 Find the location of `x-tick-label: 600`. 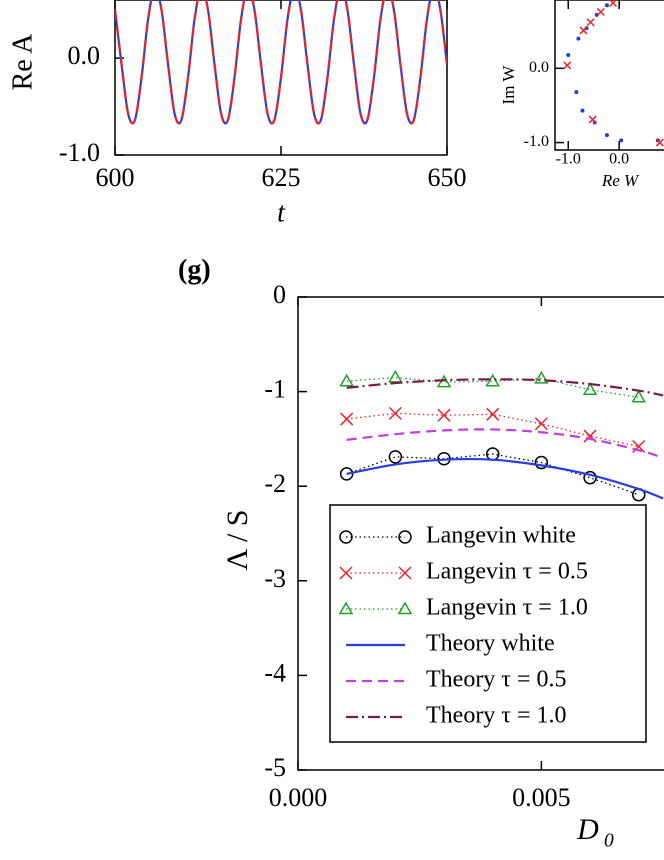

x-tick-label: 600 is located at coordinates (115, 177).